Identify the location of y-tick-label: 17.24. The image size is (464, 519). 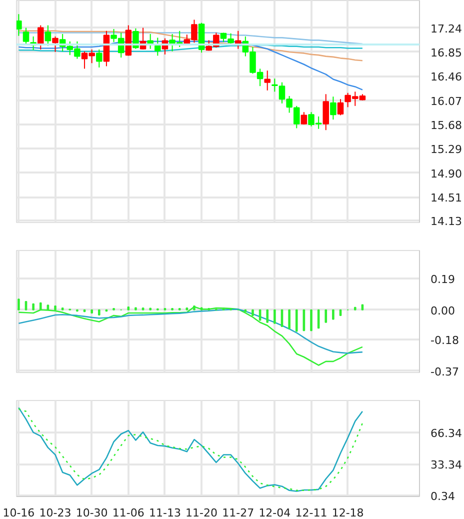
(446, 29).